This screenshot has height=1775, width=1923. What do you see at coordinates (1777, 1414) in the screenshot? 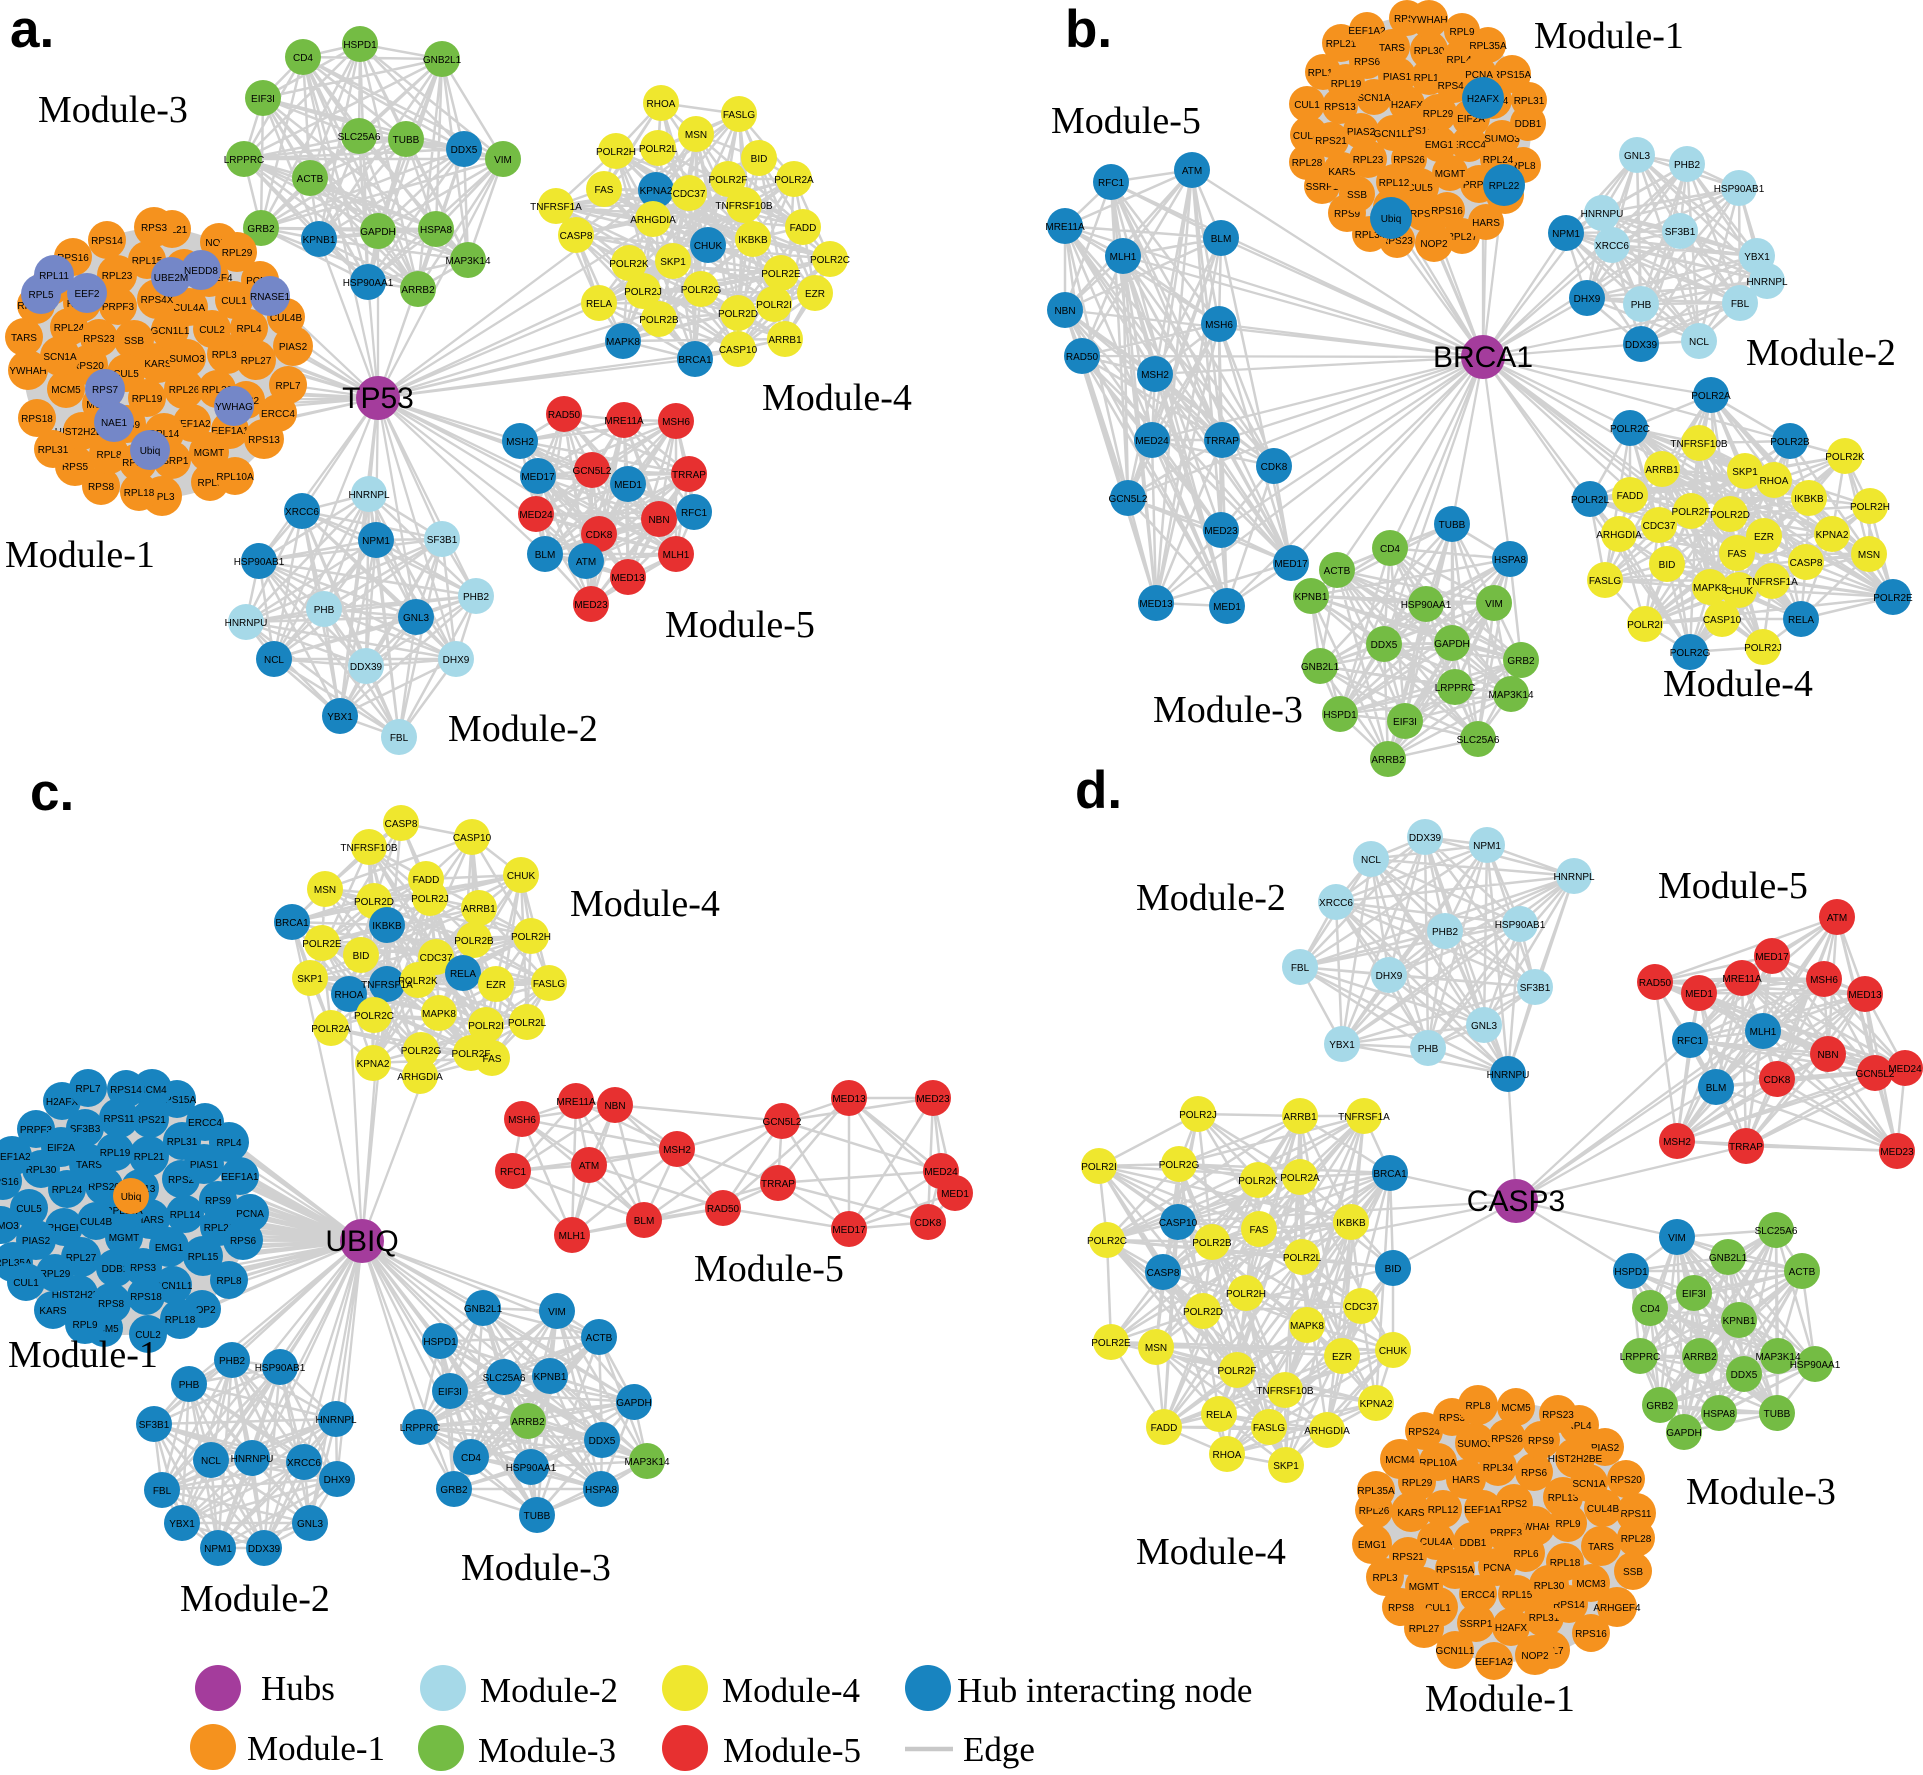
I see `svg-text: TUBB` at bounding box center [1777, 1414].